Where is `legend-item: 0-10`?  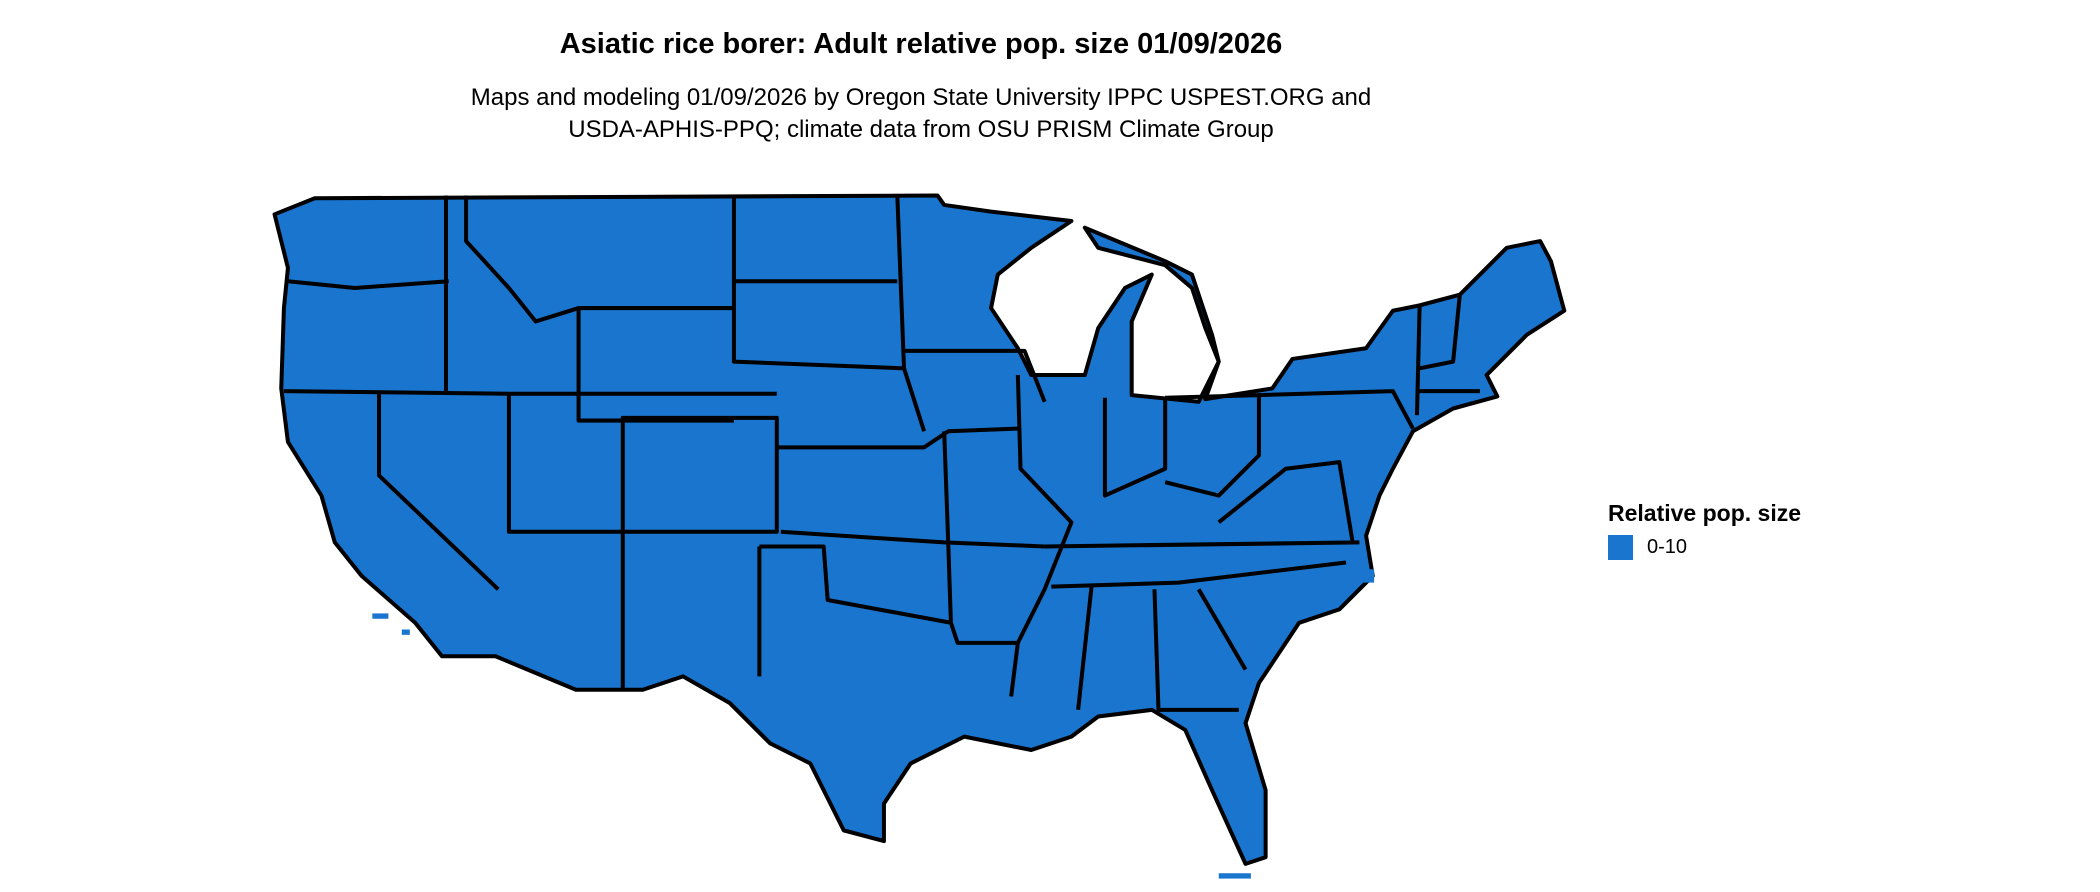
legend-item: 0-10 is located at coordinates (1704, 547).